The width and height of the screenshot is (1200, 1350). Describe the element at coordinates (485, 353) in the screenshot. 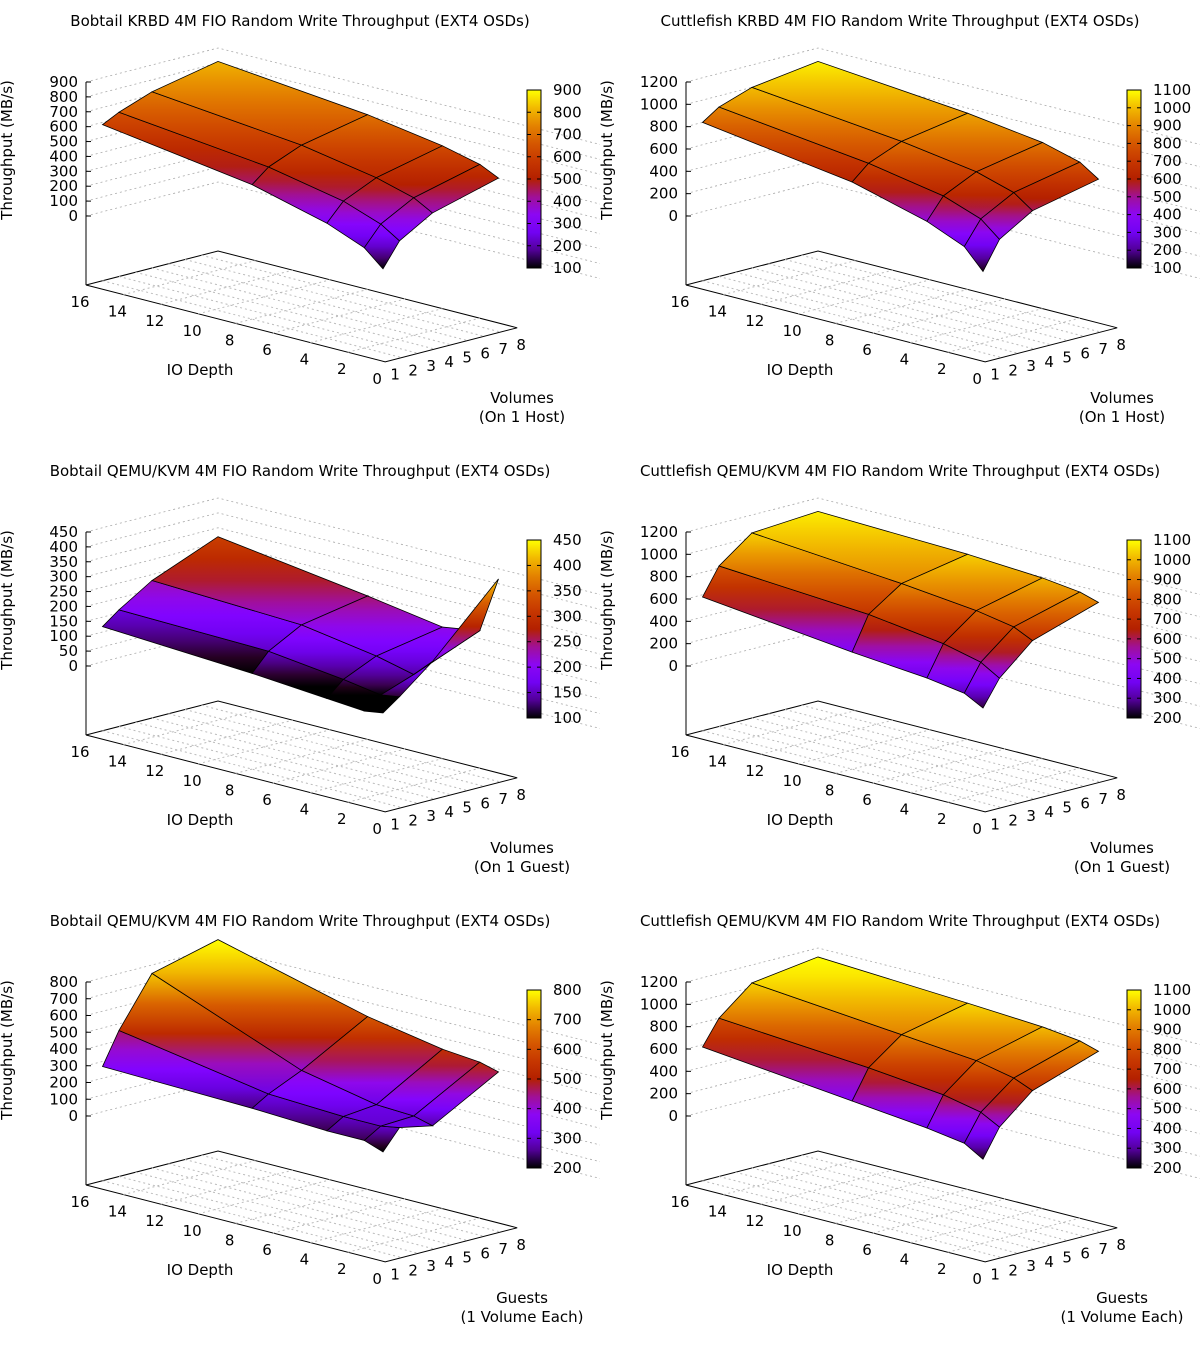

I see `y-tick-label: 6` at that location.